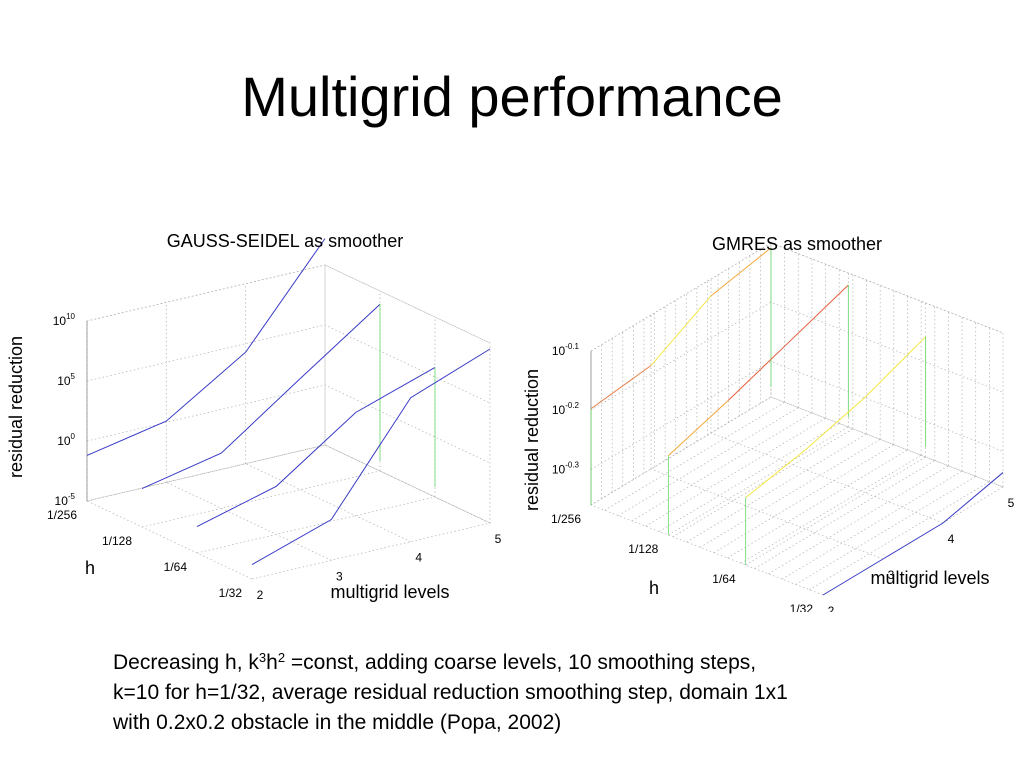 This screenshot has height=768, width=1024. Describe the element at coordinates (566, 409) in the screenshot. I see `z-tick-label: 10-0.2` at that location.